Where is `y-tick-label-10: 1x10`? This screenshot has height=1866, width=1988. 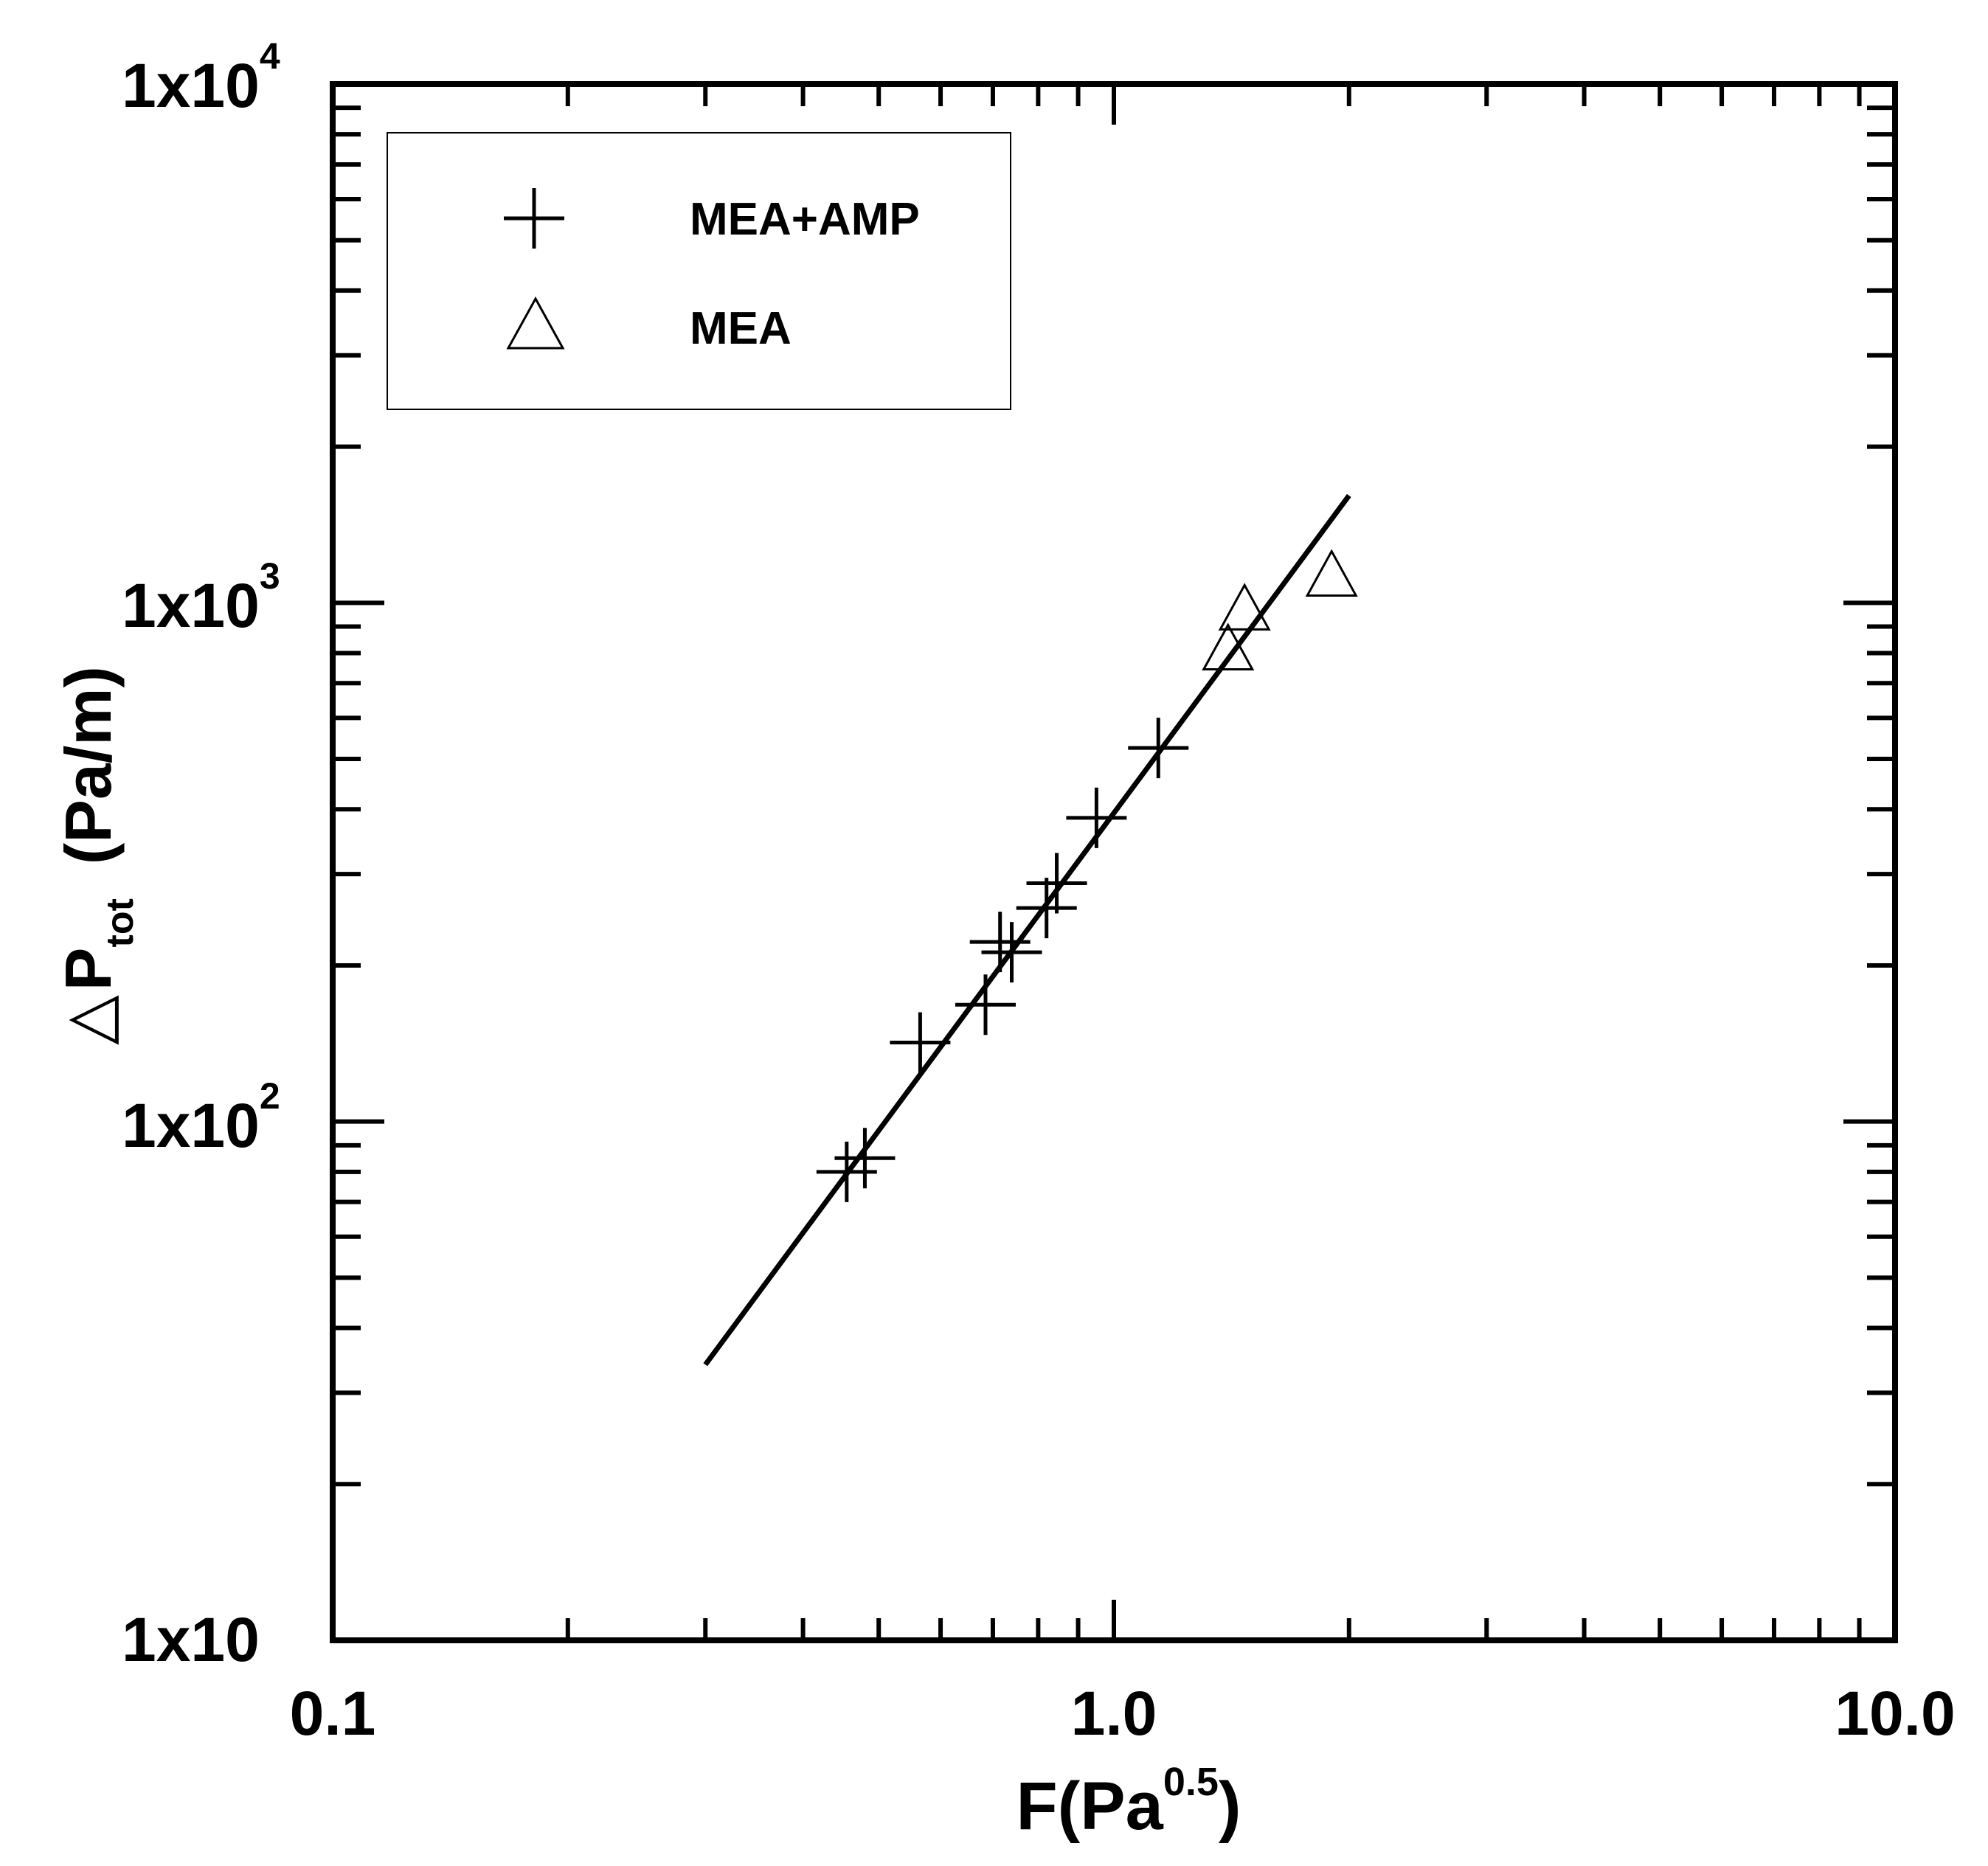 y-tick-label-10: 1x10 is located at coordinates (191, 1639).